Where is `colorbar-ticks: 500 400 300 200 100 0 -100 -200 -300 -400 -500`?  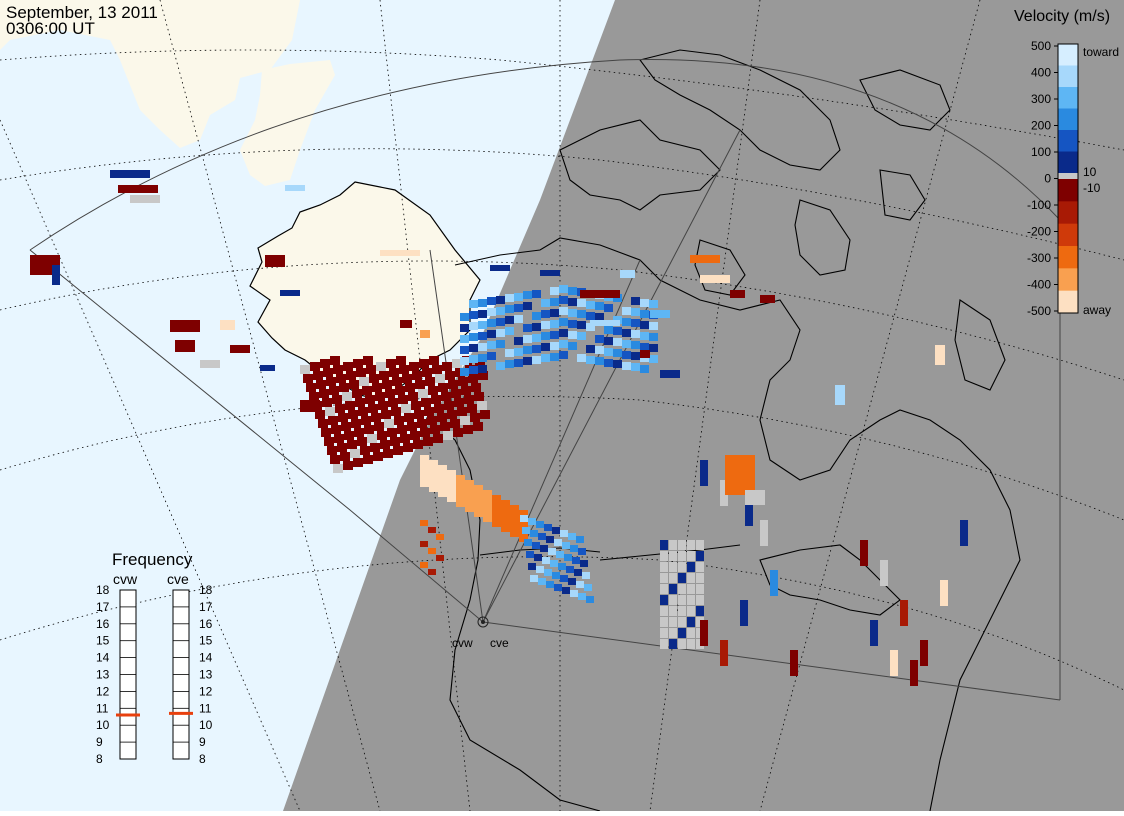 colorbar-ticks: 500 400 300 200 100 0 -100 -200 -300 -400 -500 is located at coordinates (1042, 178).